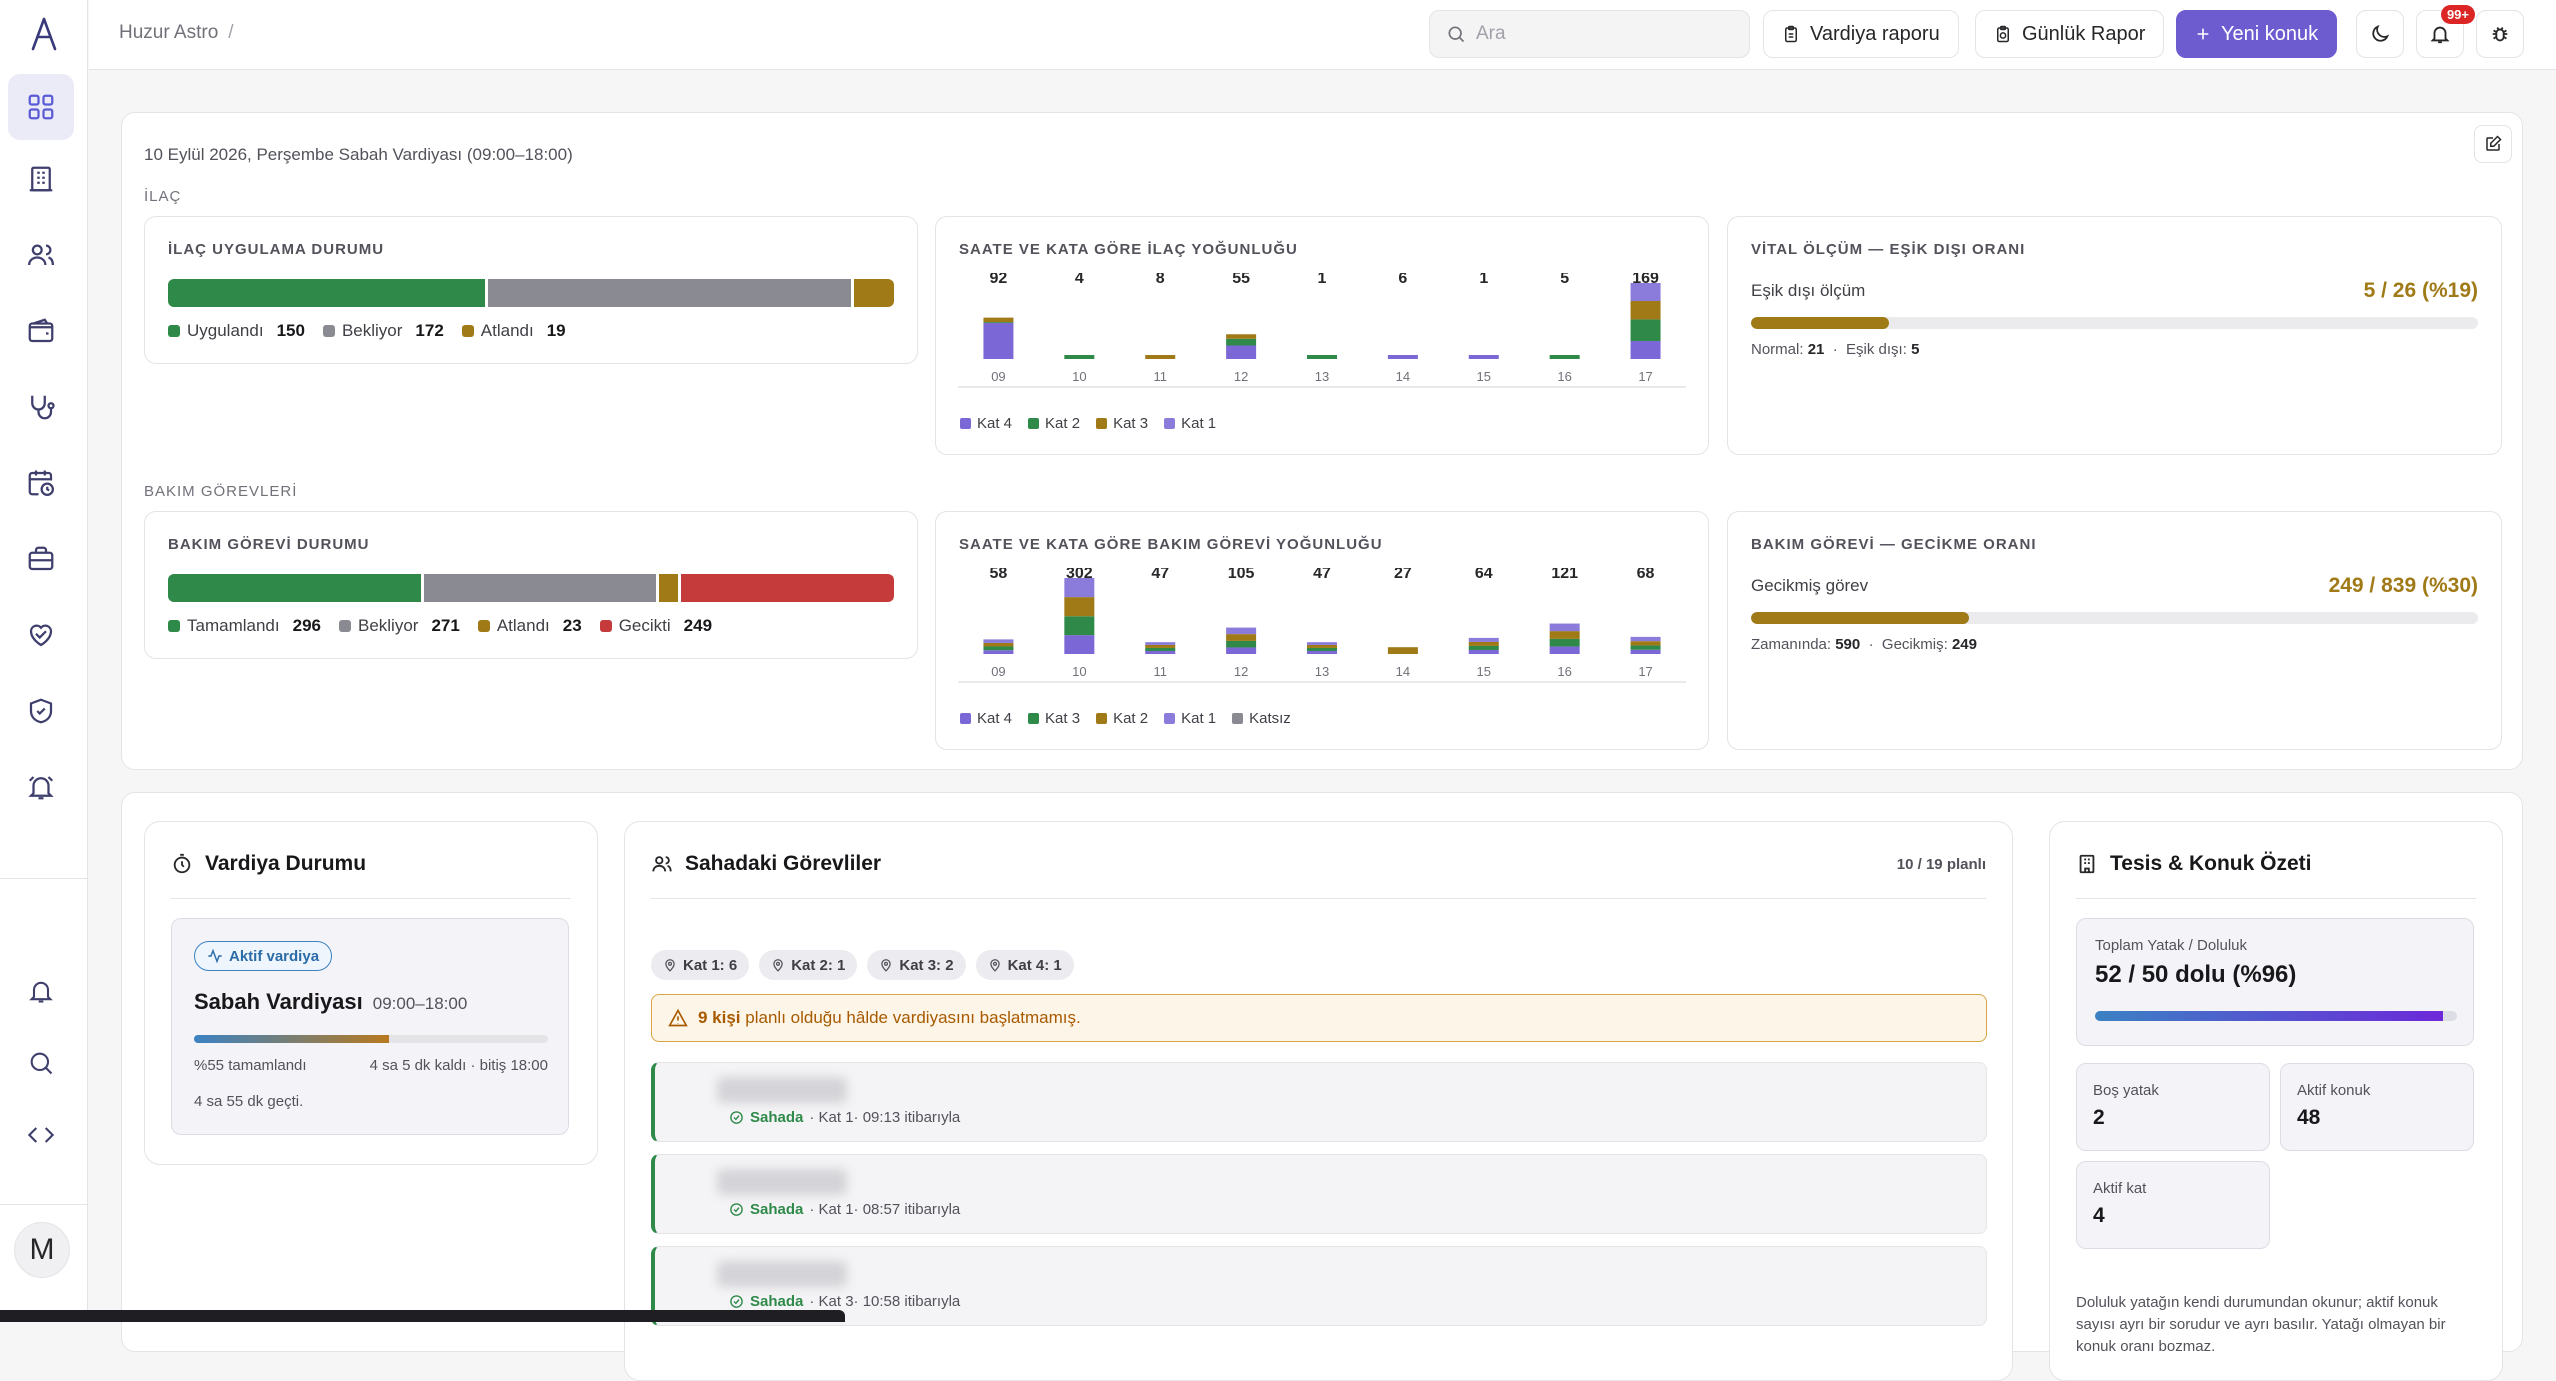  Describe the element at coordinates (2500, 34) in the screenshot. I see `debug-button` at that location.